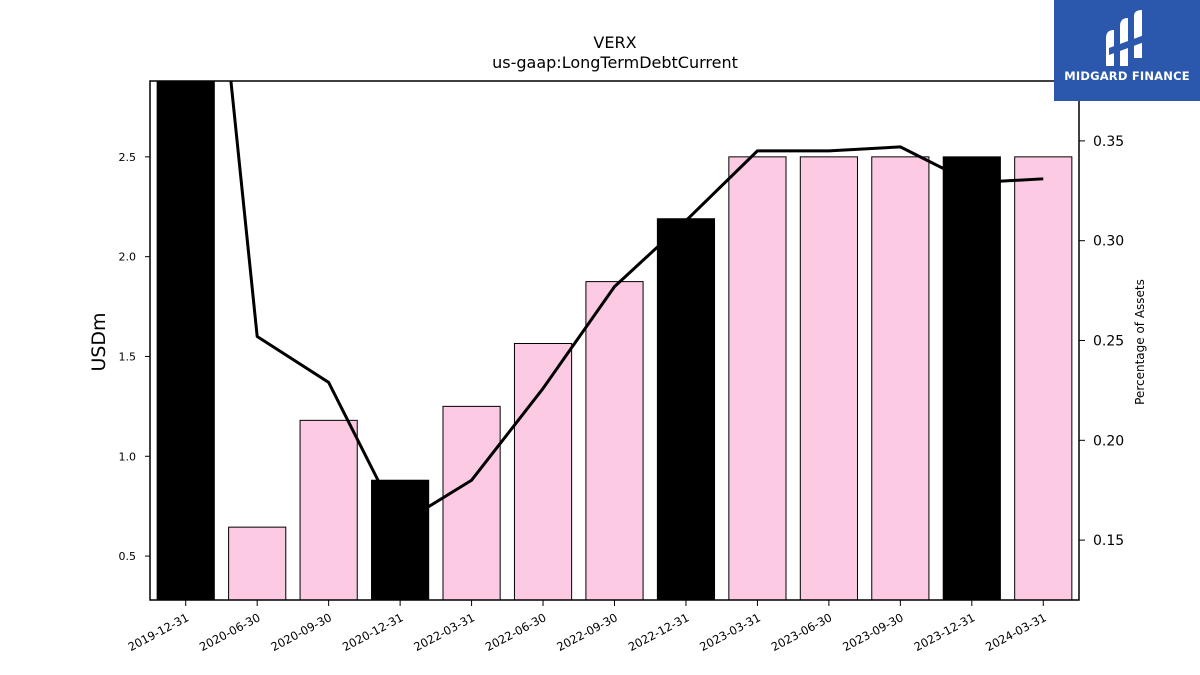 The height and width of the screenshot is (675, 1200). Describe the element at coordinates (615, 62) in the screenshot. I see `chart-subtitle: us-gaap:LongTermDebtCurrent` at that location.